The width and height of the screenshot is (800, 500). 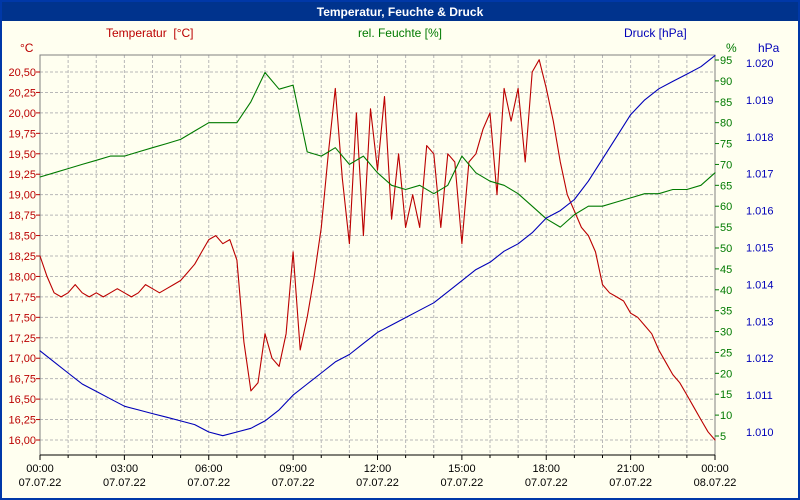 What do you see at coordinates (760, 433) in the screenshot?
I see `svg-text: 1.010` at bounding box center [760, 433].